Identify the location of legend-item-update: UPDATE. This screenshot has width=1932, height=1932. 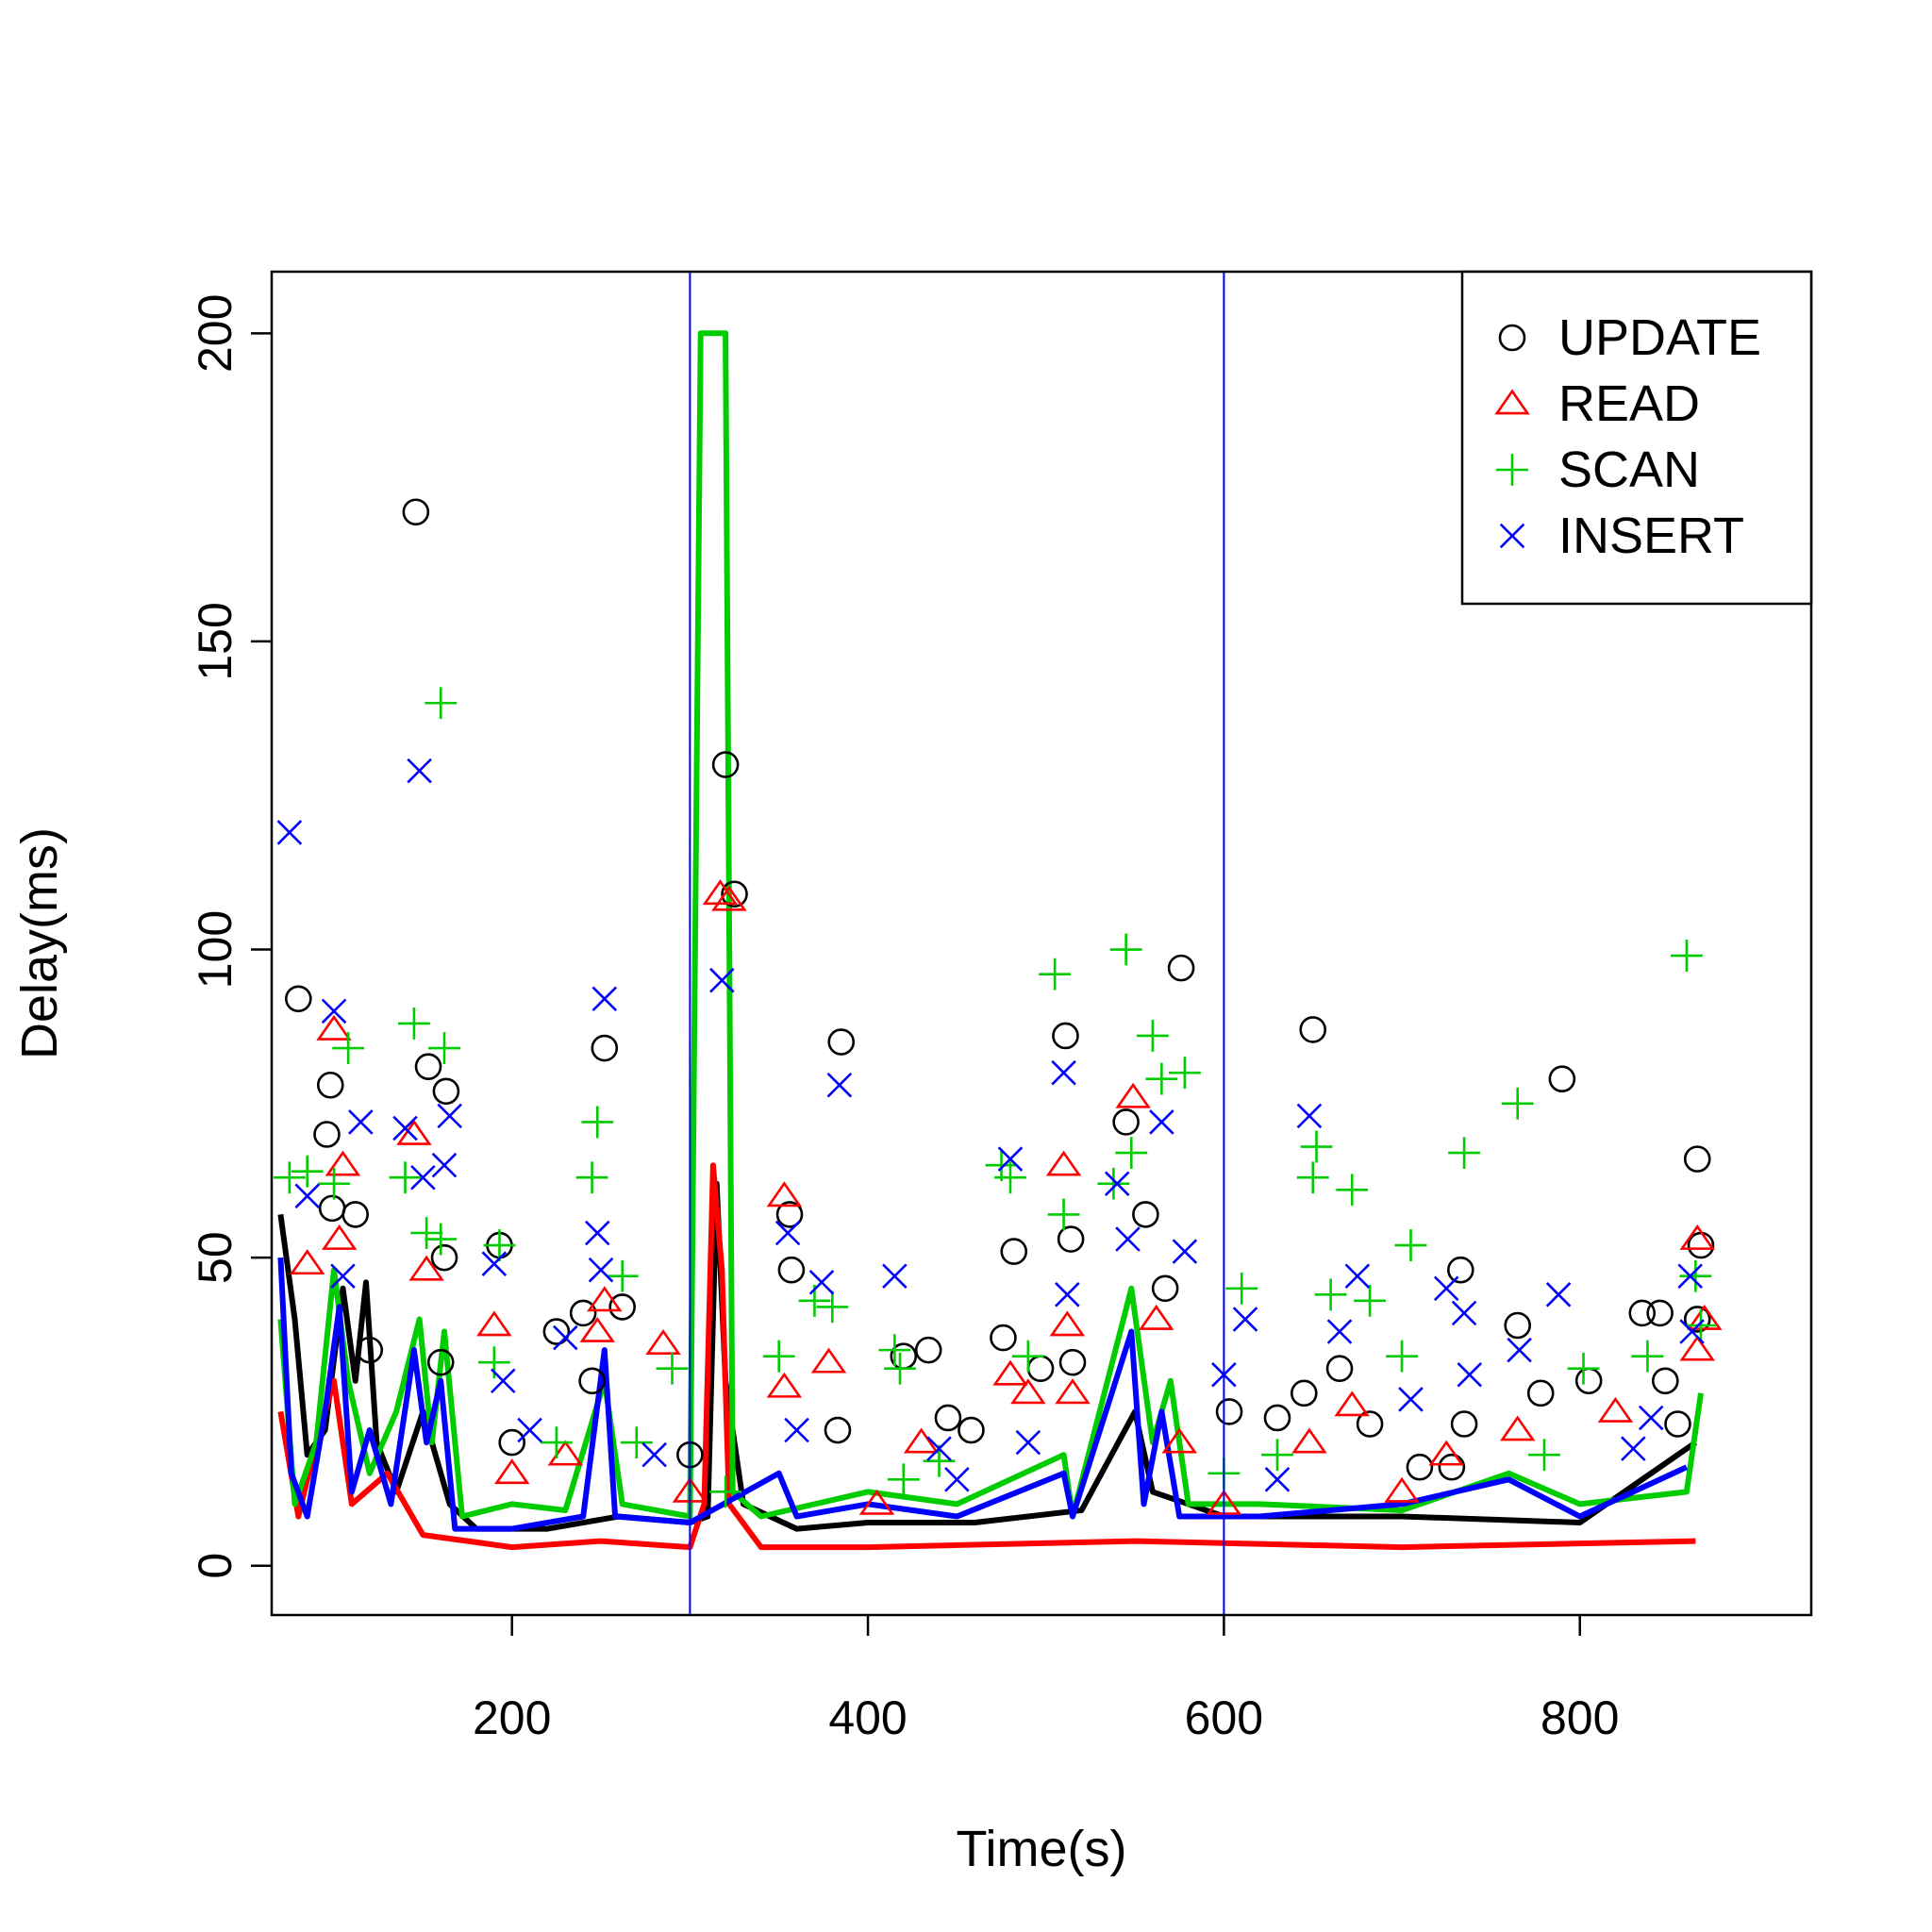
(1630, 337).